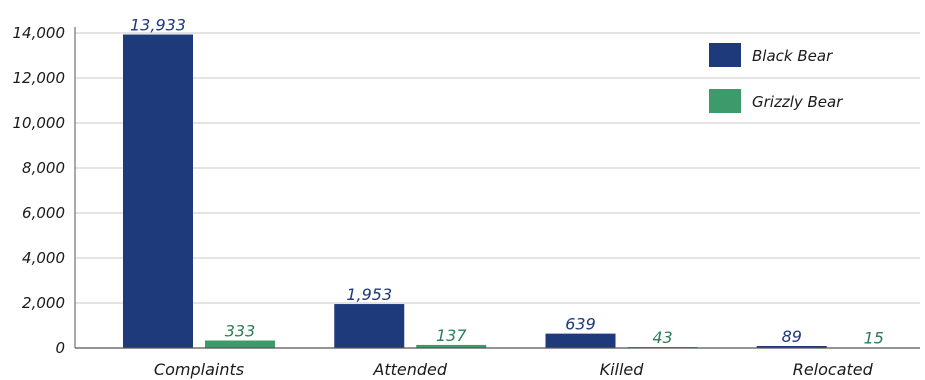  Describe the element at coordinates (497, 363) in the screenshot. I see `x-axis: Complaints Attended Killed Relocated` at that location.